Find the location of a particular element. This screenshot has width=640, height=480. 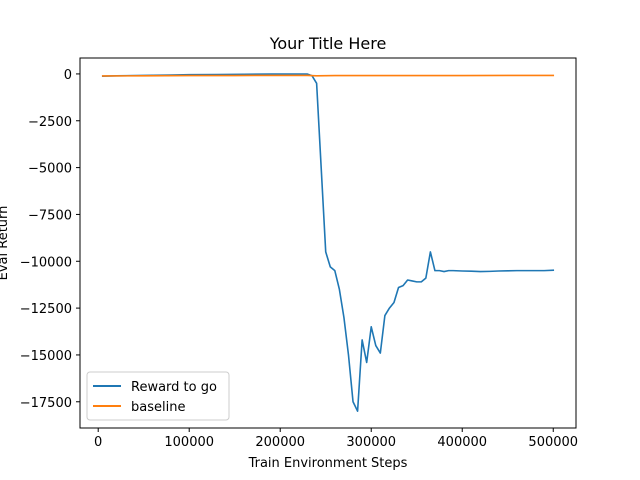

y-tick-label: −2500 is located at coordinates (50, 122).